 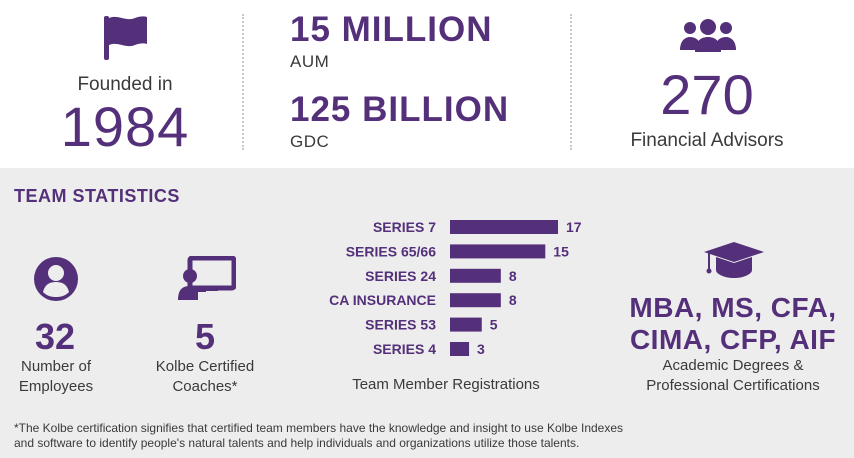 What do you see at coordinates (205, 336) in the screenshot?
I see `coaches-value: 5` at bounding box center [205, 336].